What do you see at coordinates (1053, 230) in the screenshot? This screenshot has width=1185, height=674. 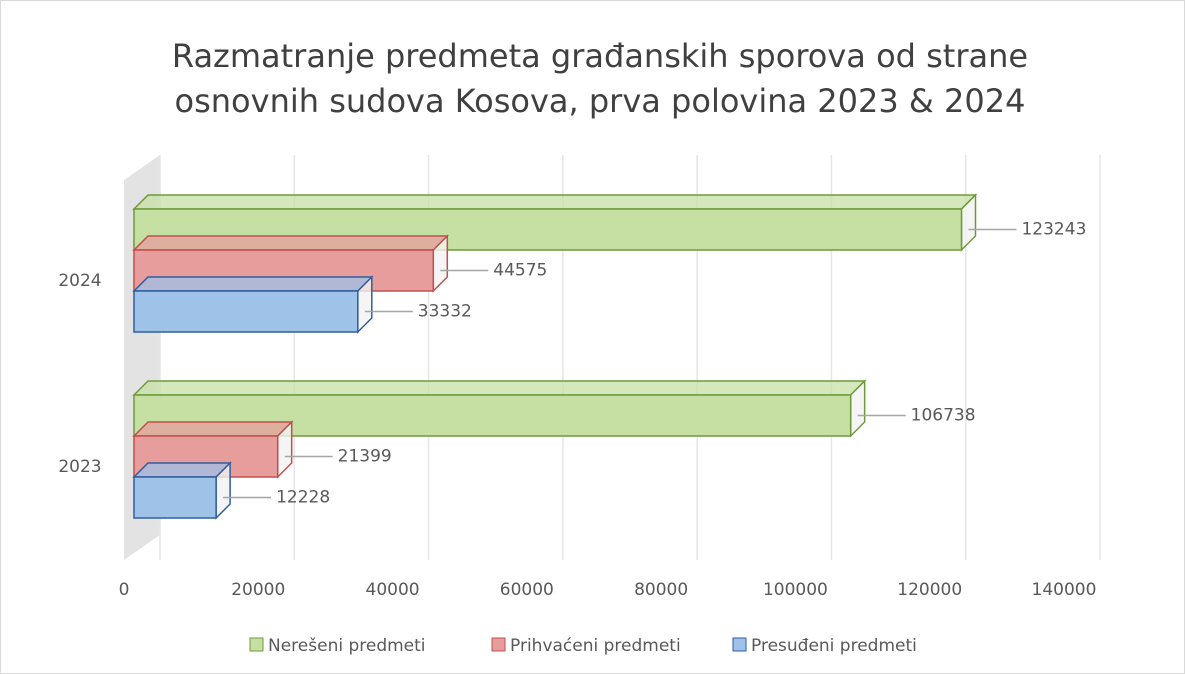 I see `data-label: 123243` at bounding box center [1053, 230].